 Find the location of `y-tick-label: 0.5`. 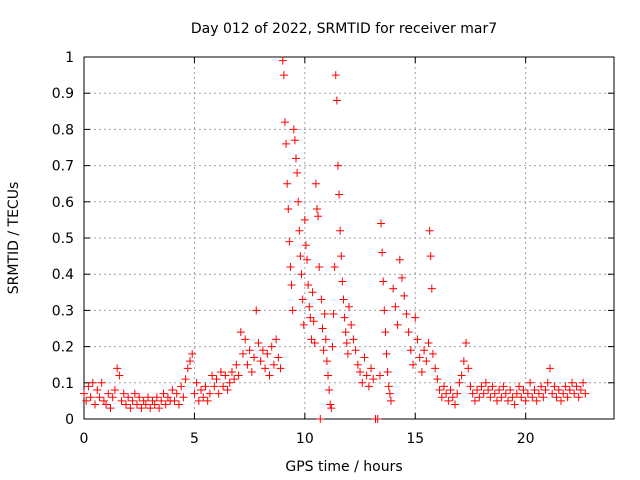

y-tick-label: 0.5 is located at coordinates (63, 239).